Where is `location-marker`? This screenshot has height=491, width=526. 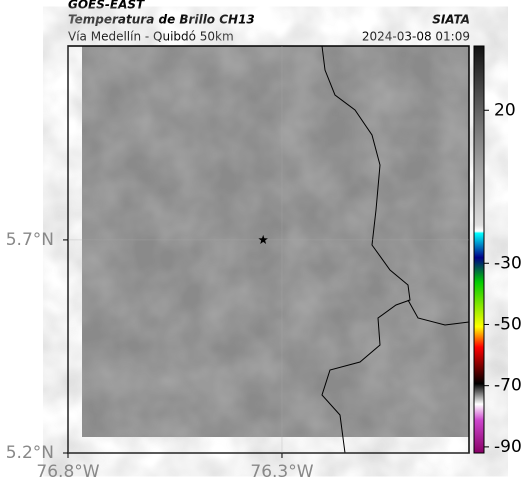
location-marker is located at coordinates (263, 239).